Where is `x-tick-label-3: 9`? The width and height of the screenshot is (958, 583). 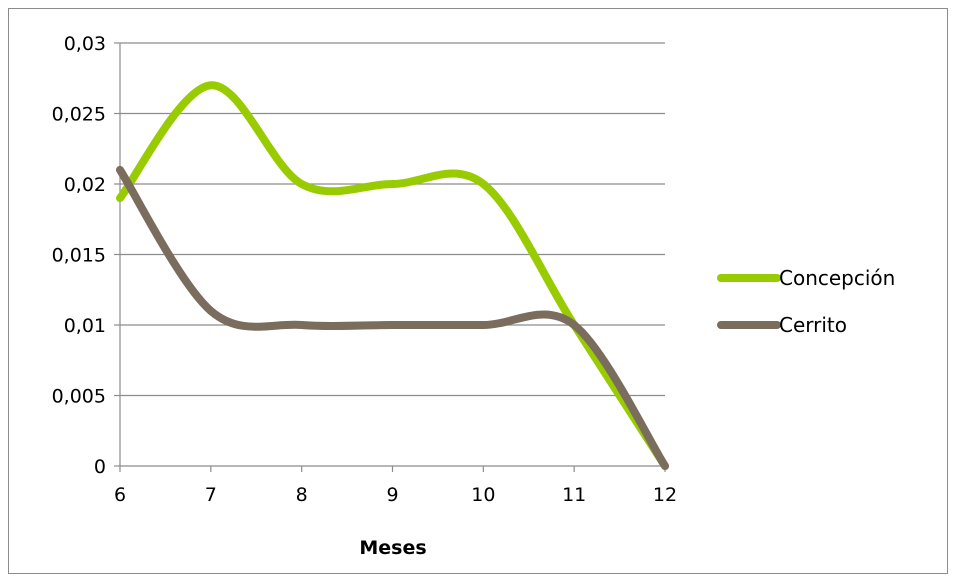 x-tick-label-3: 9 is located at coordinates (392, 495).